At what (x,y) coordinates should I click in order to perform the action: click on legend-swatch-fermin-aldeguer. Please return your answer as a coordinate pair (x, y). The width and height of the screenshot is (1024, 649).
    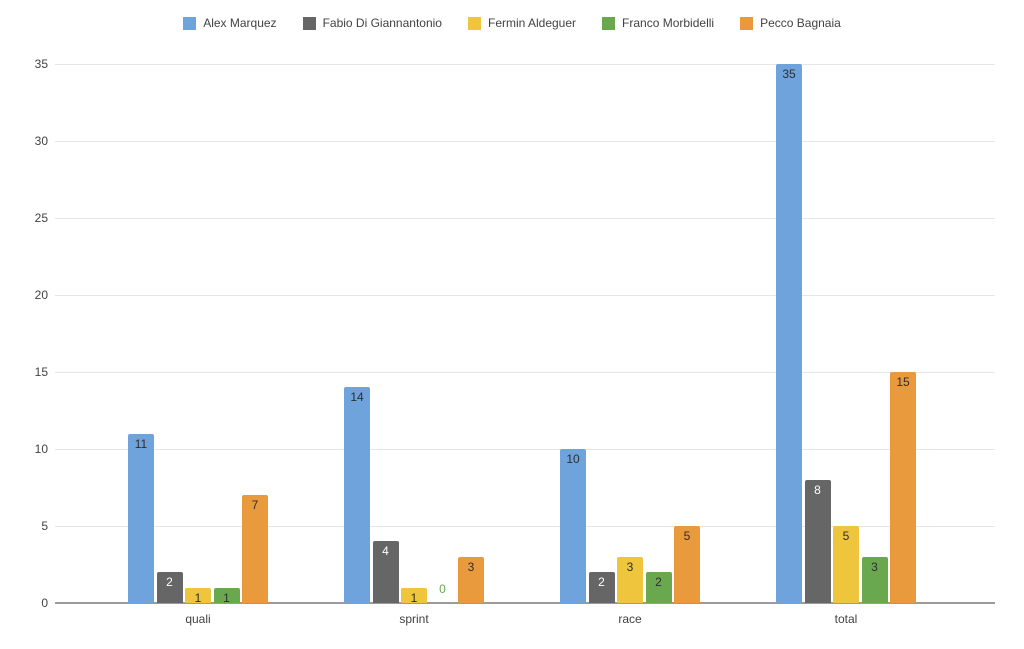
    Looking at the image, I should click on (474, 23).